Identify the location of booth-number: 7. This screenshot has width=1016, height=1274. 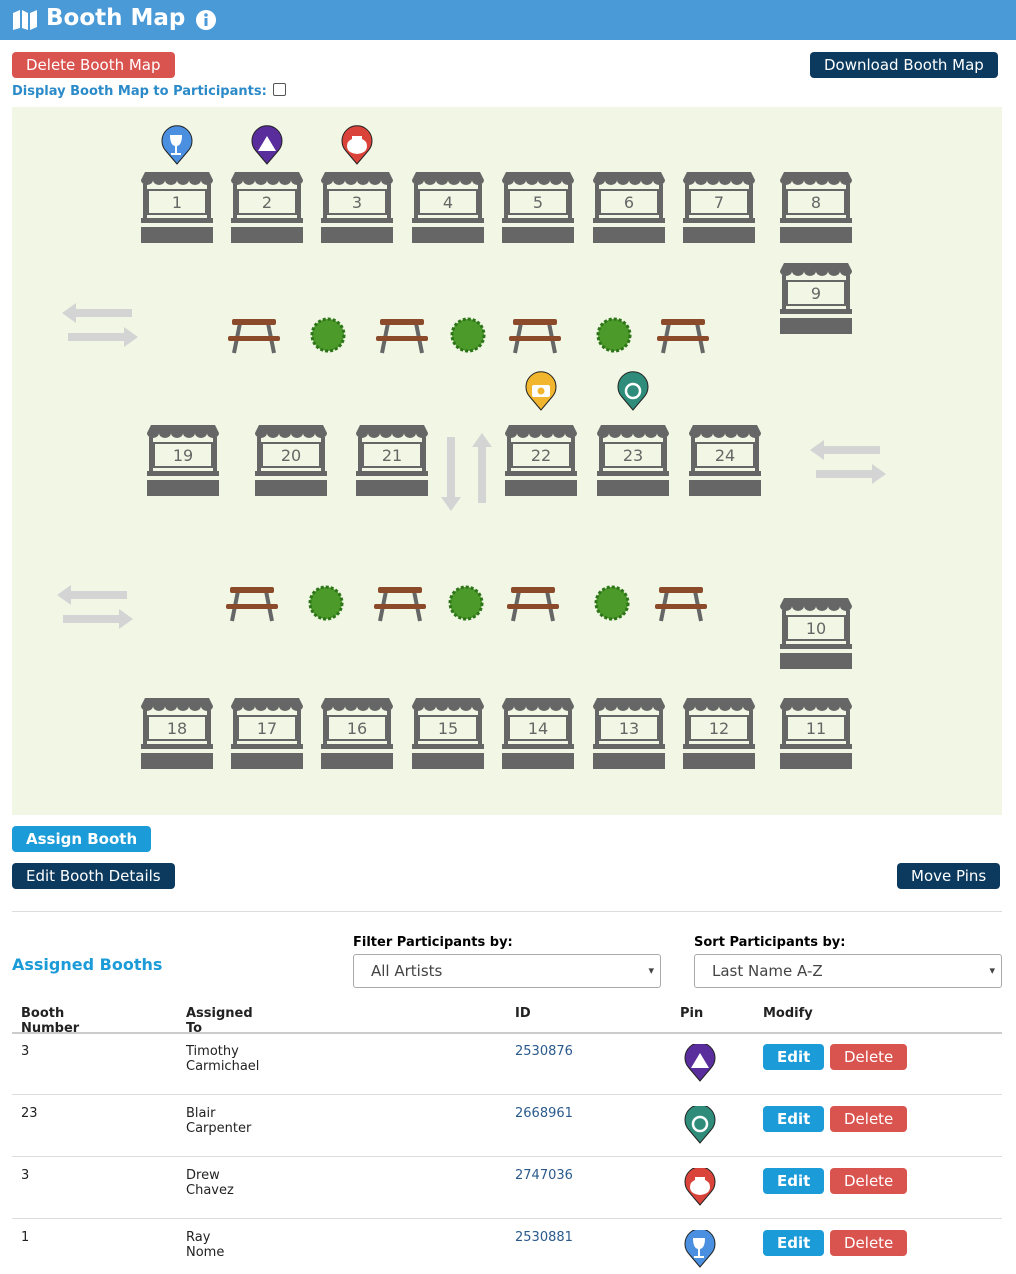
(719, 202).